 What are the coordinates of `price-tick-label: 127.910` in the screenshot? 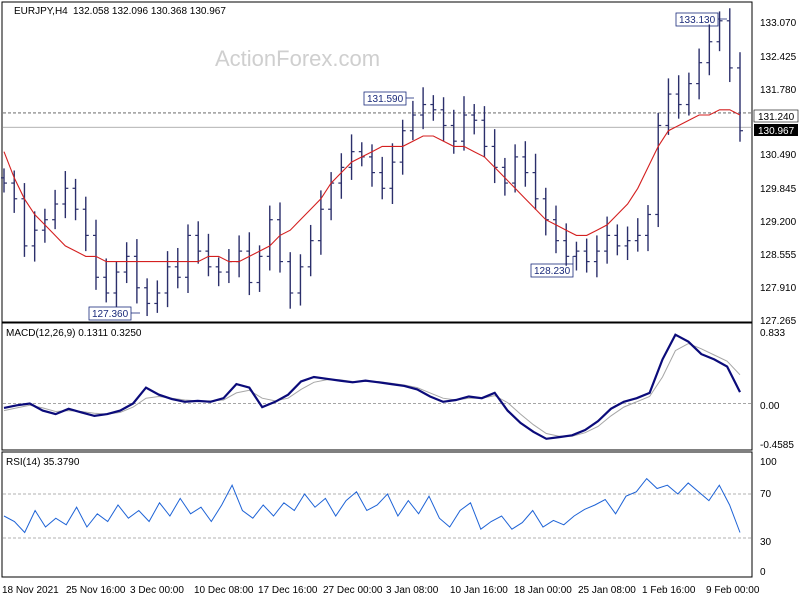 It's located at (778, 288).